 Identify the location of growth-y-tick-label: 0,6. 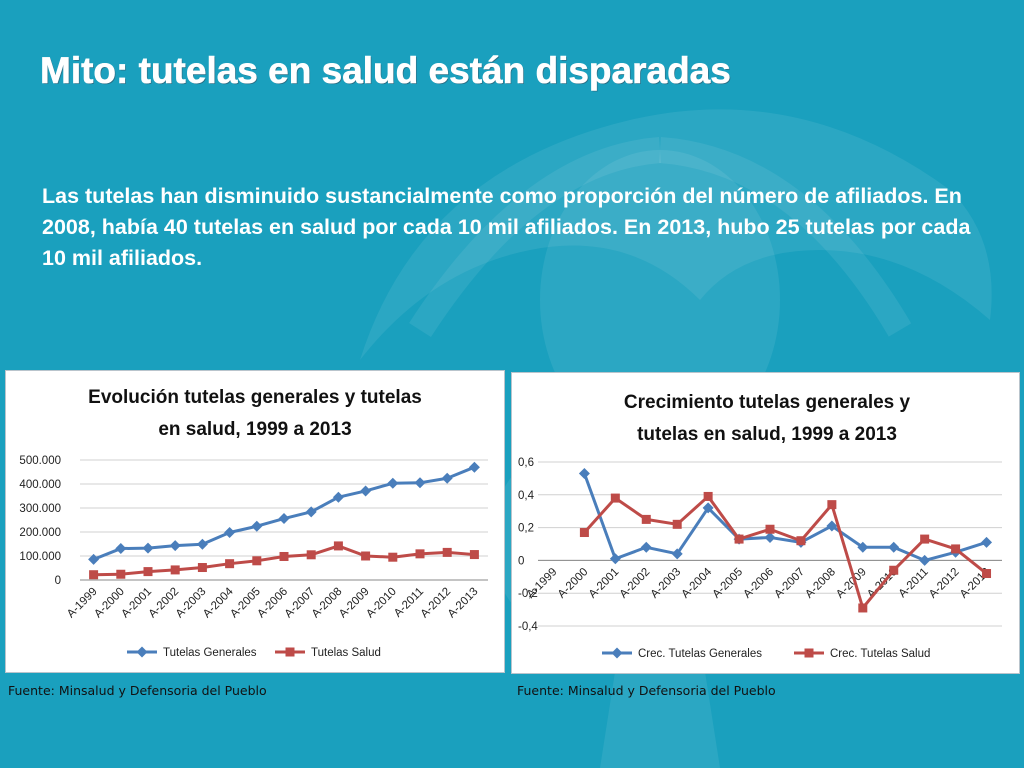
(526, 463).